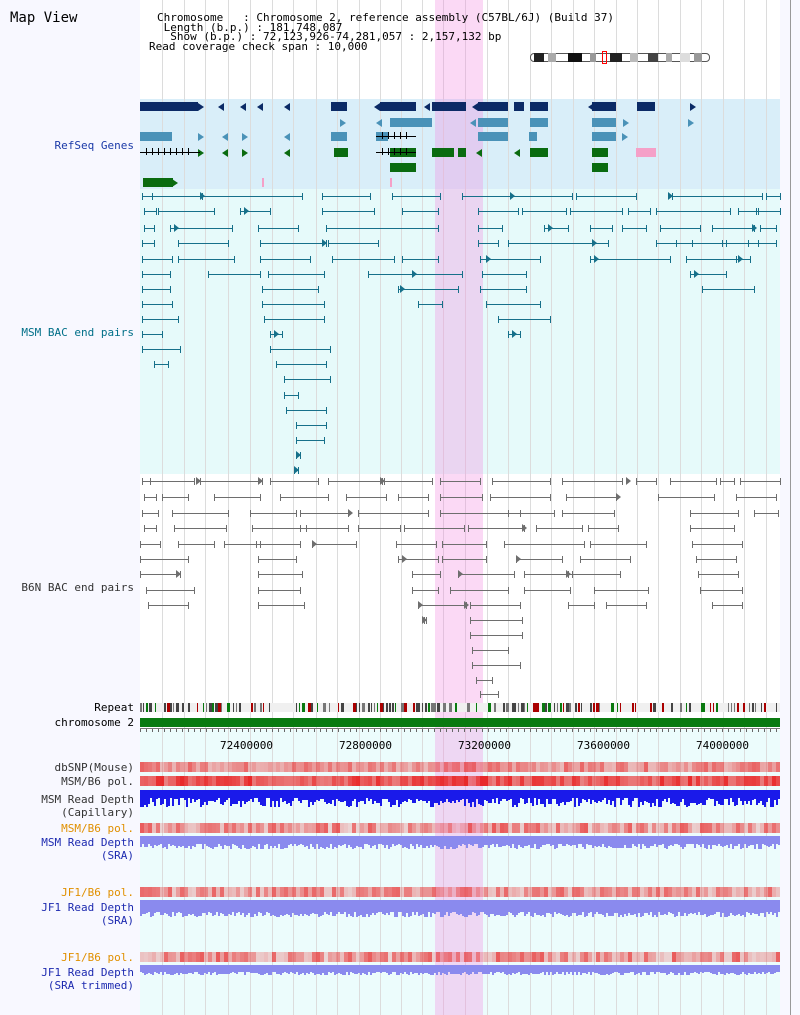  Describe the element at coordinates (460, 767) in the screenshot. I see `dbsnp-heat-strip` at that location.